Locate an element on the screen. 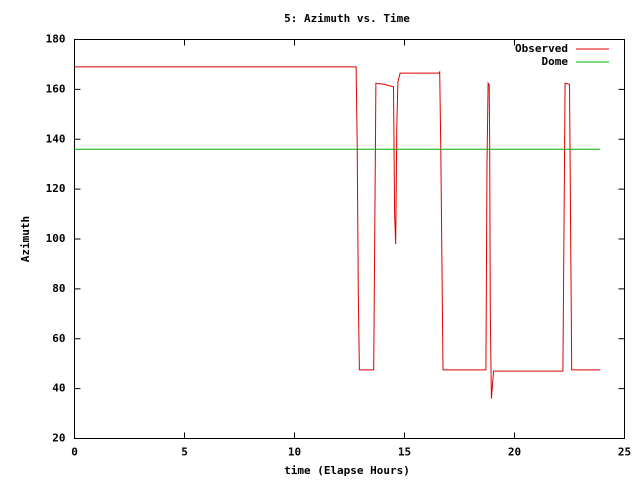  x-tick-label: 15 is located at coordinates (404, 452).